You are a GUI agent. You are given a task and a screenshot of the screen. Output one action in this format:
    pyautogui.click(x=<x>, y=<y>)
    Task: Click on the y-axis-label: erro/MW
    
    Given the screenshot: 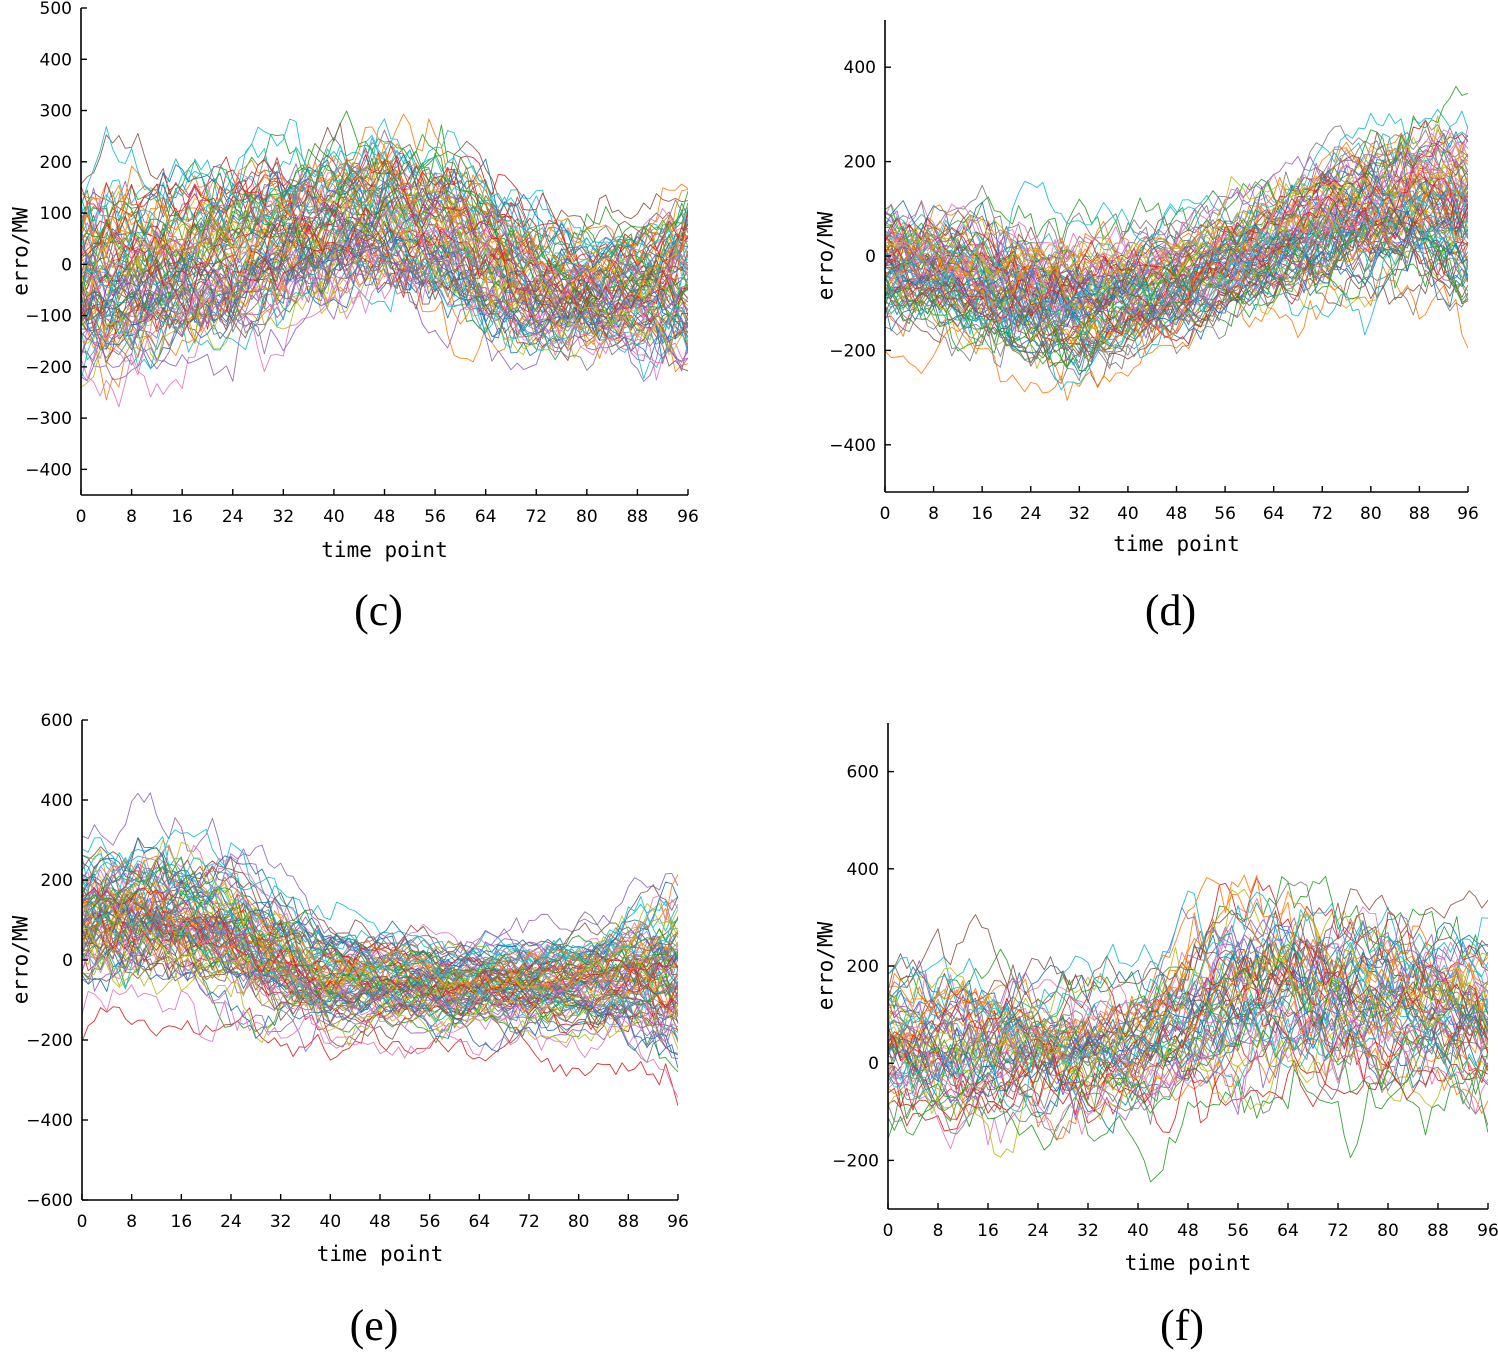 What is the action you would take?
    pyautogui.click(x=20, y=251)
    